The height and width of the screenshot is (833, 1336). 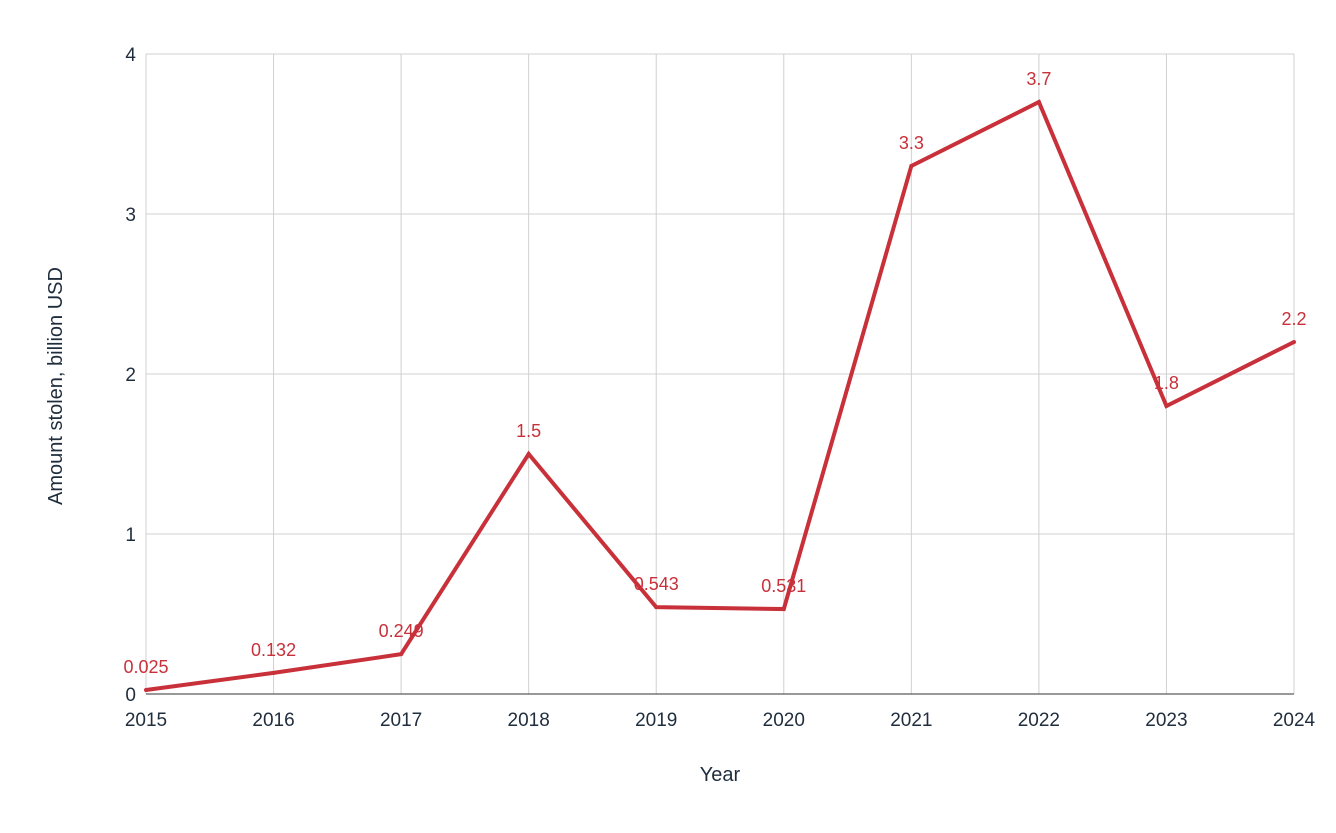 What do you see at coordinates (911, 143) in the screenshot?
I see `data-label: 3.3` at bounding box center [911, 143].